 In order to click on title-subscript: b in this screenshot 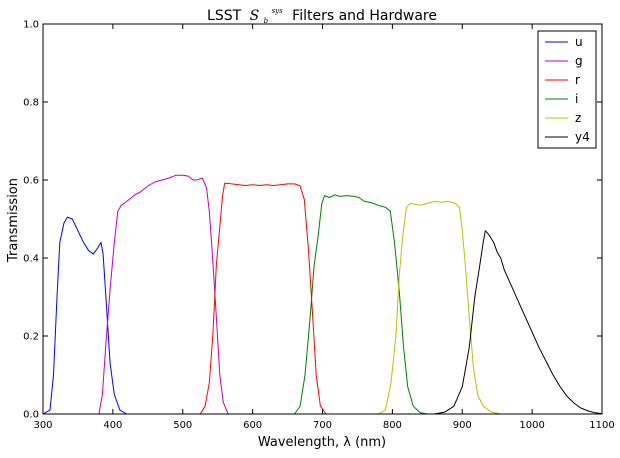, I will do `click(266, 21)`.